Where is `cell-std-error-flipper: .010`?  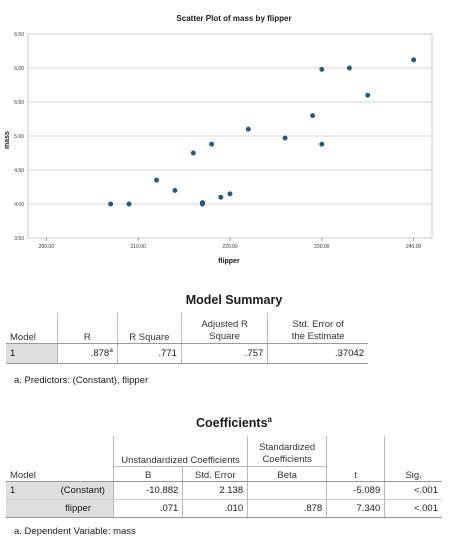 cell-std-error-flipper: .010 is located at coordinates (215, 508).